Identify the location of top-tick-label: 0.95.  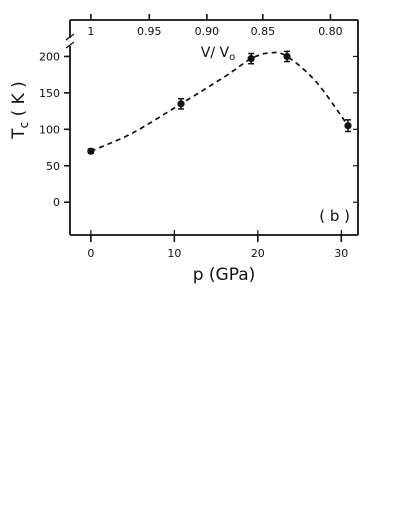
(149, 31).